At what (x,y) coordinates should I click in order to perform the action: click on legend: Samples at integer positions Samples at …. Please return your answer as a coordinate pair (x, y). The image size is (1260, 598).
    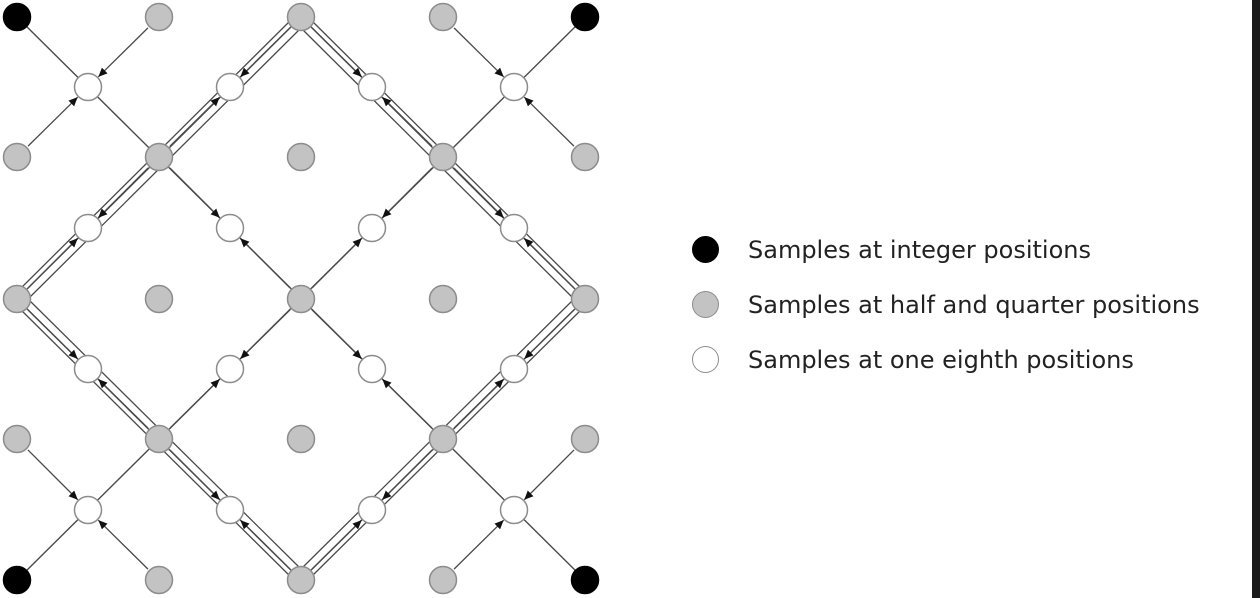
    Looking at the image, I should click on (945, 304).